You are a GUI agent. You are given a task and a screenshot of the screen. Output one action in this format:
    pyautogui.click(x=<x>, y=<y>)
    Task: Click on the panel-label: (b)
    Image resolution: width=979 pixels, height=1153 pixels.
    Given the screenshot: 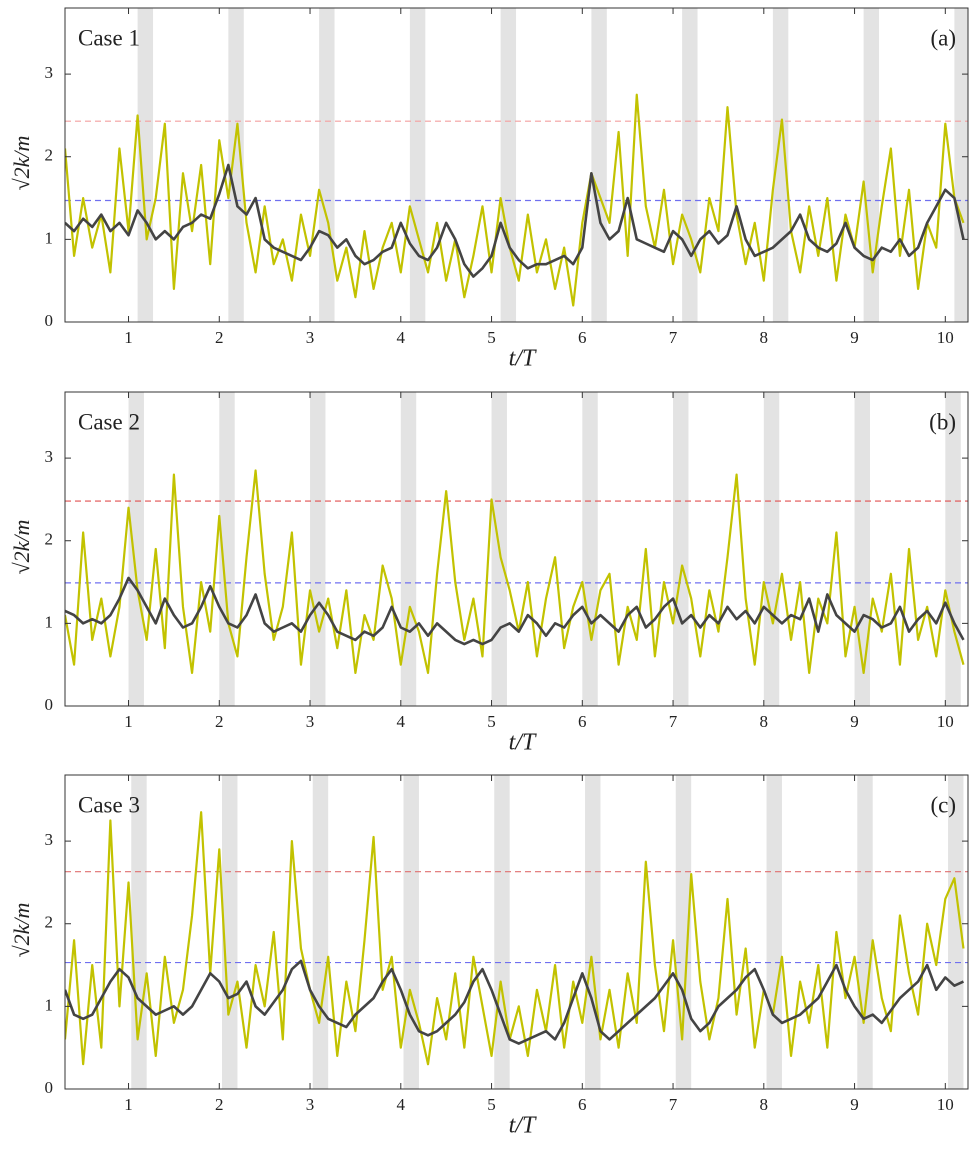 What is the action you would take?
    pyautogui.click(x=942, y=421)
    